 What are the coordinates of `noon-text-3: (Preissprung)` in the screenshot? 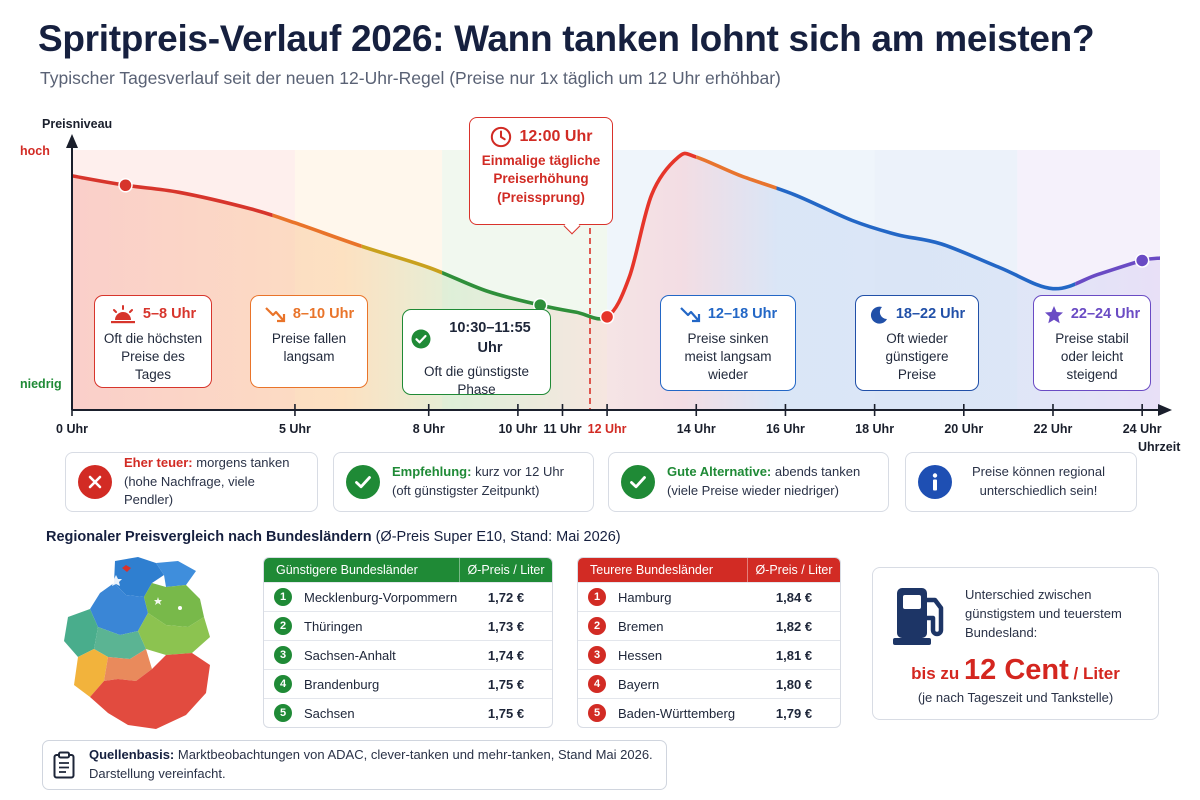 It's located at (541, 197).